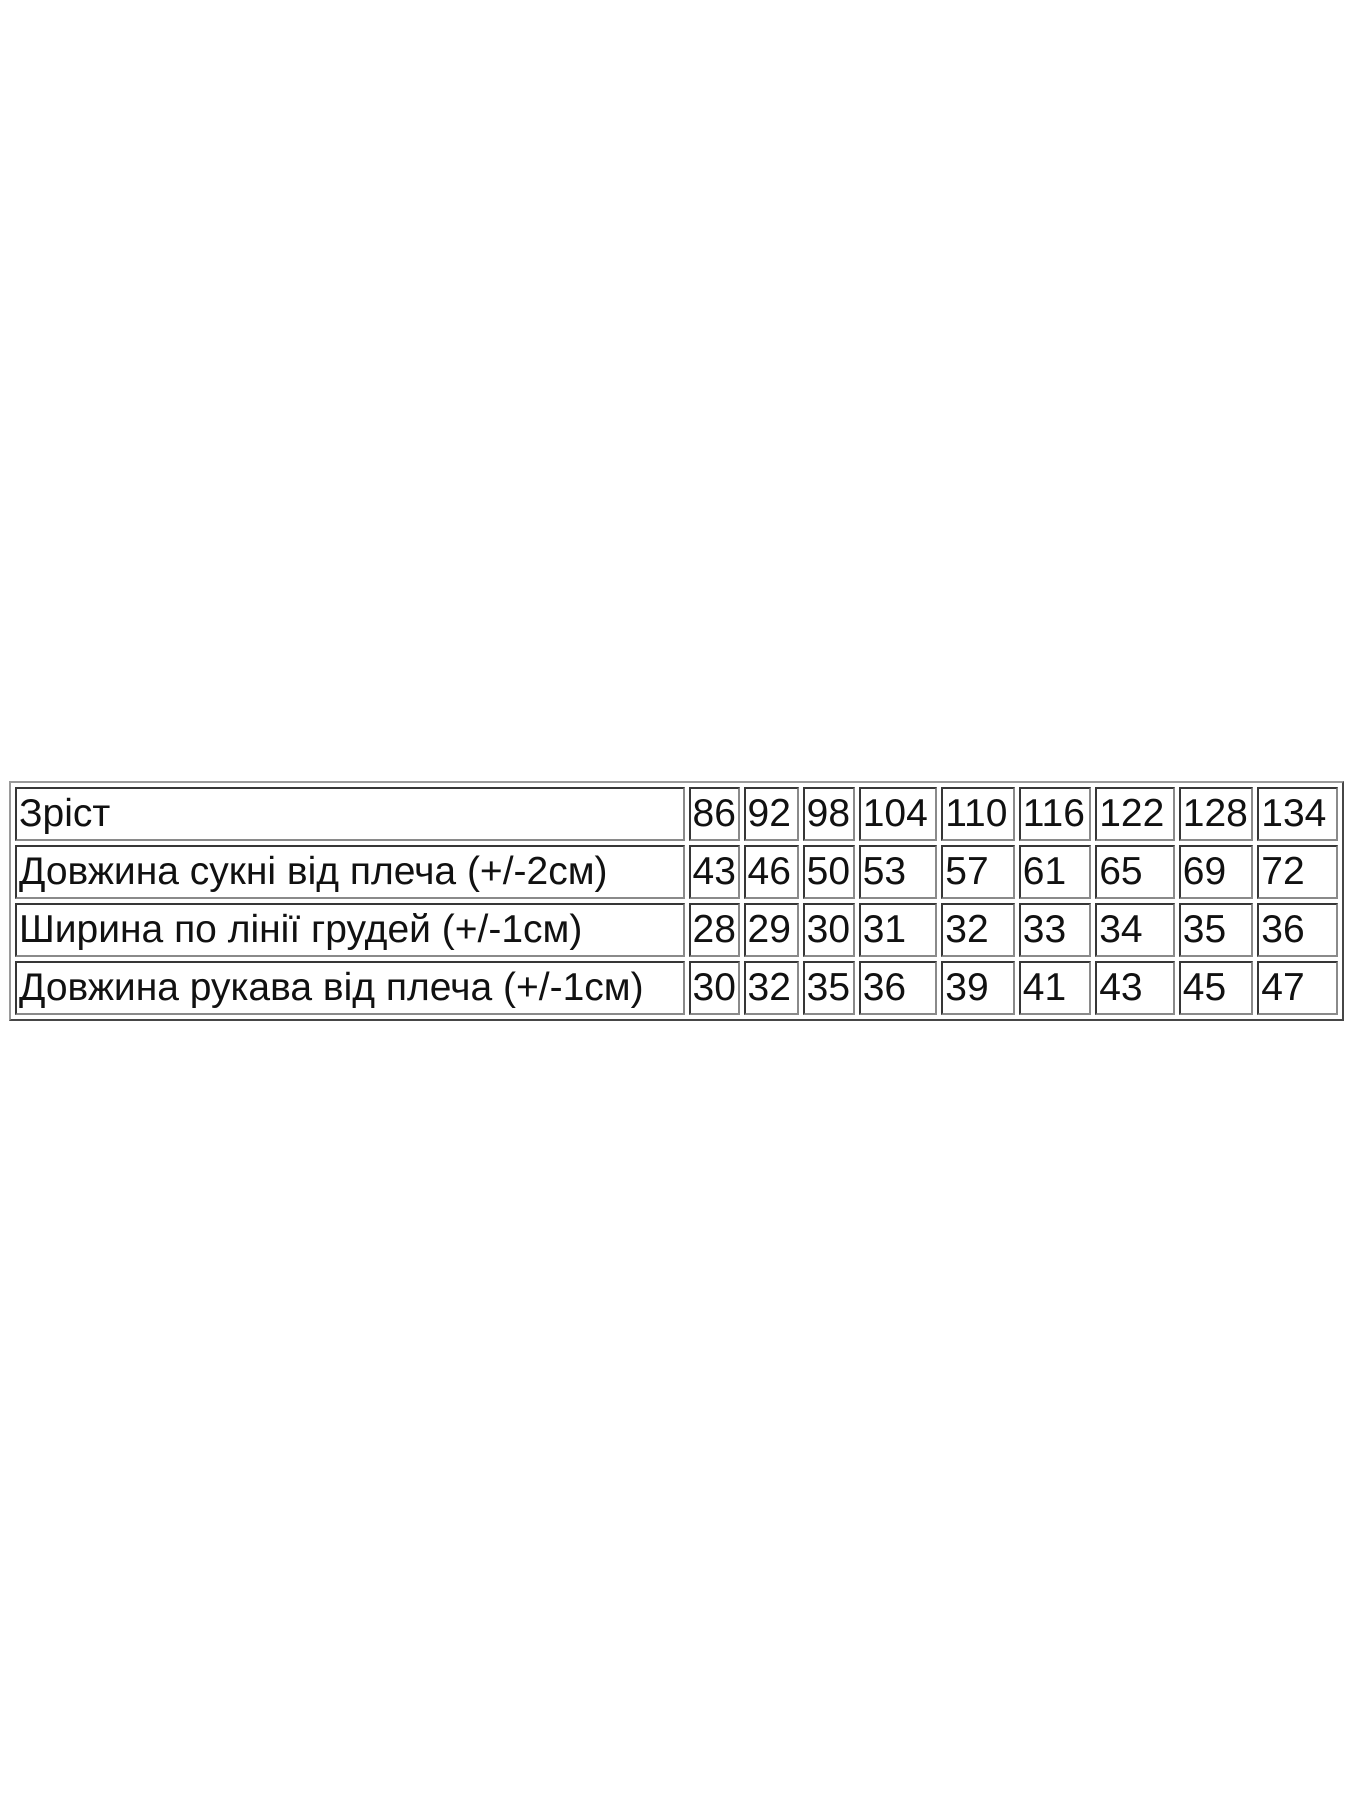  Describe the element at coordinates (1135, 872) in the screenshot. I see `table-cell: 65` at that location.